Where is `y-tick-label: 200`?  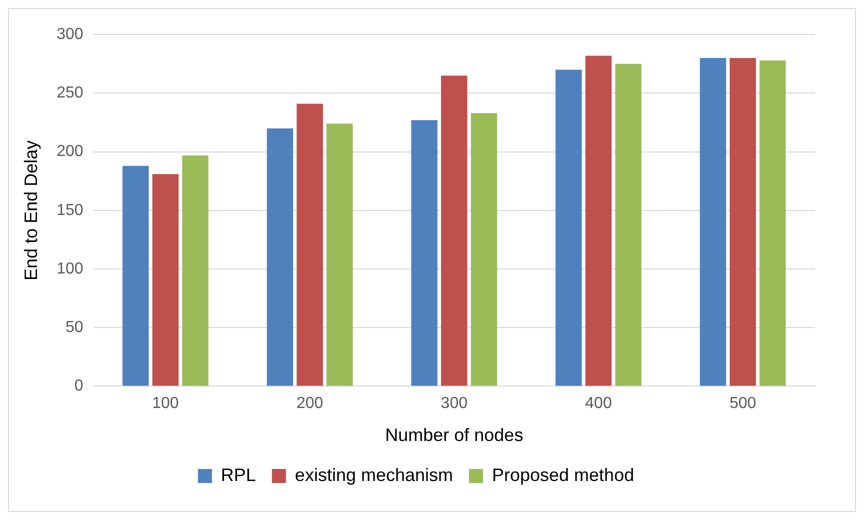
y-tick-label: 200 is located at coordinates (70, 151).